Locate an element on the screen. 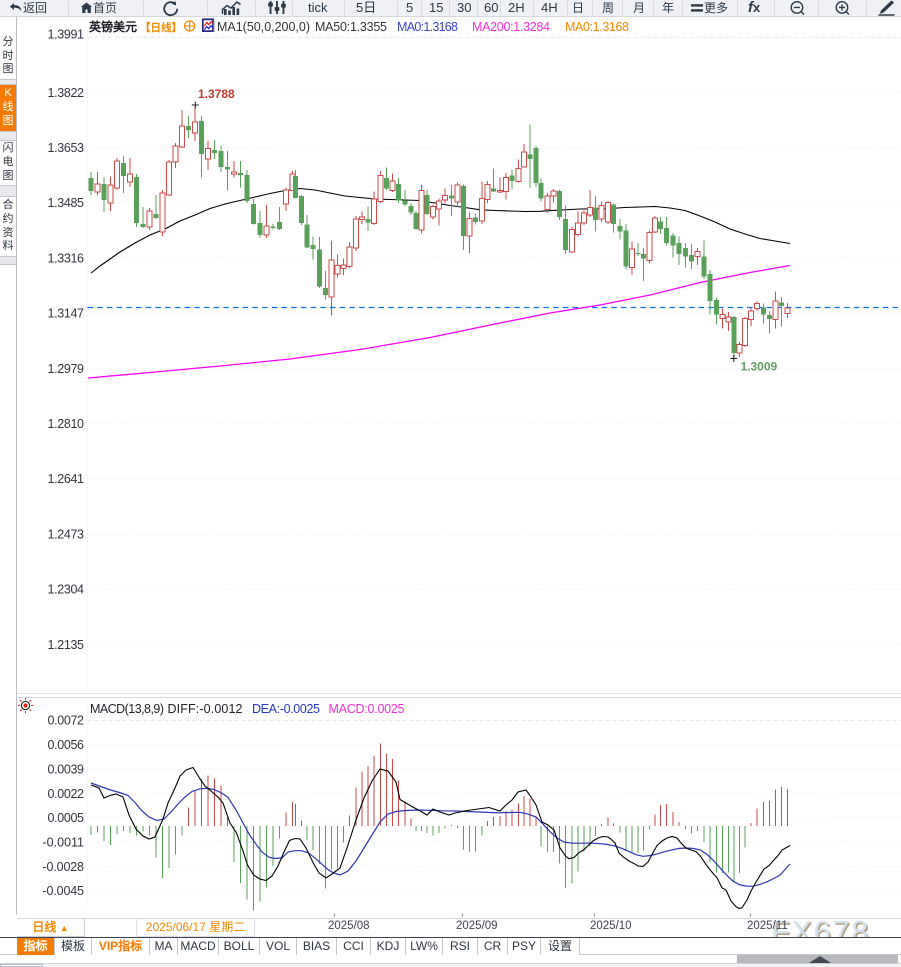  svg-text: 1.2135 is located at coordinates (66, 645).